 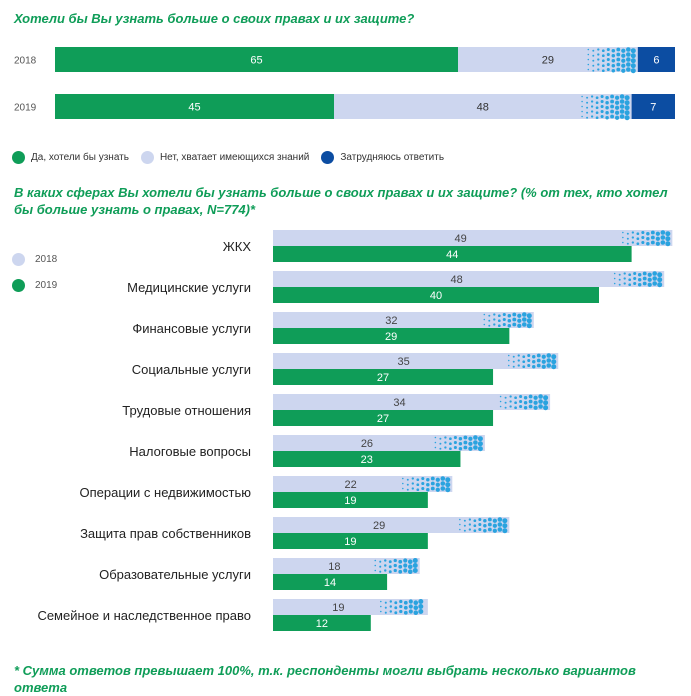 I want to click on legend-item-2018: 2018, so click(x=34, y=259).